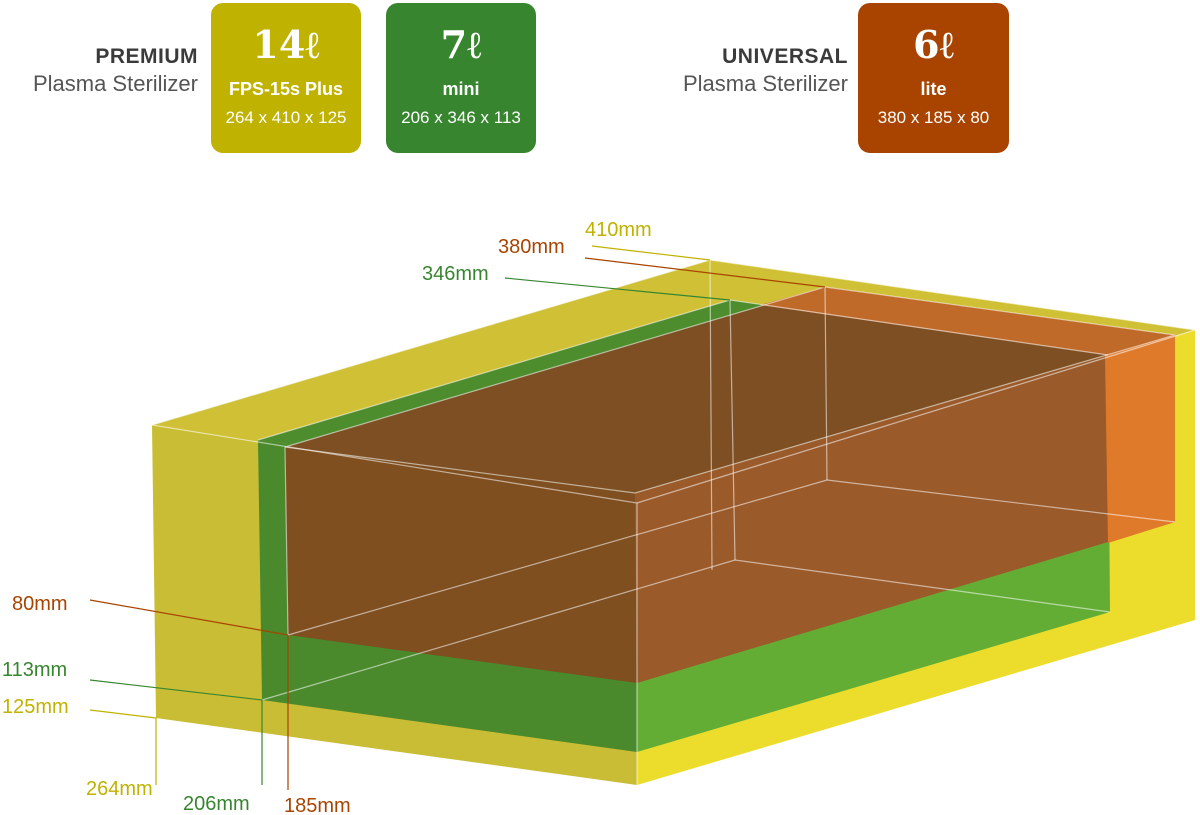 Image resolution: width=1200 pixels, height=815 pixels. I want to click on card-model: FPS-15s Plus, so click(286, 89).